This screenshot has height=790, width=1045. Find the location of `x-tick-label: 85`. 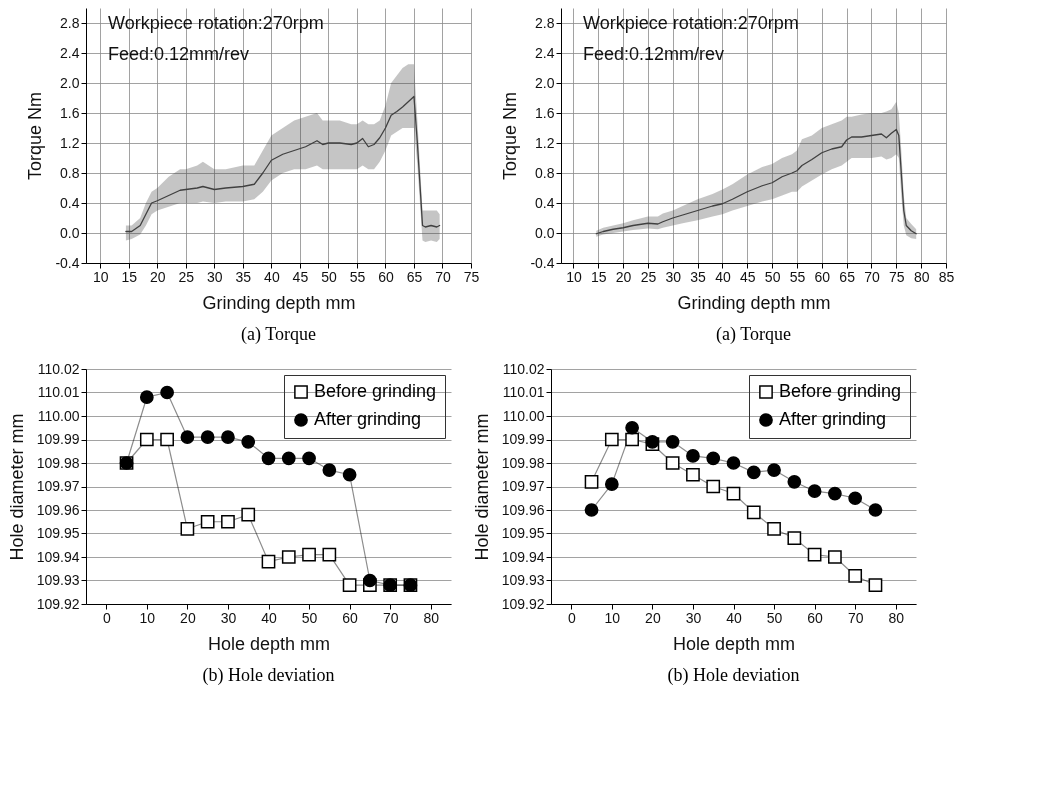

x-tick-label: 85 is located at coordinates (946, 276).